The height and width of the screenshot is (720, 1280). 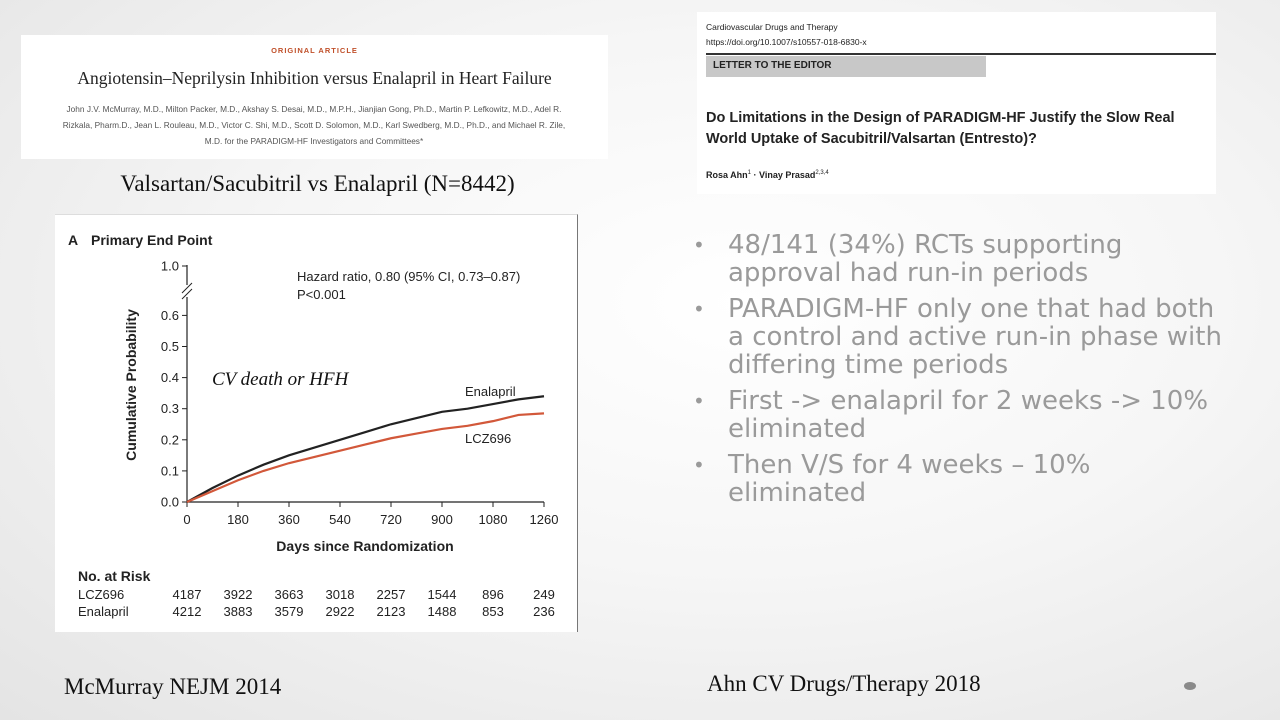 What do you see at coordinates (238, 594) in the screenshot?
I see `risk-cell: 3922` at bounding box center [238, 594].